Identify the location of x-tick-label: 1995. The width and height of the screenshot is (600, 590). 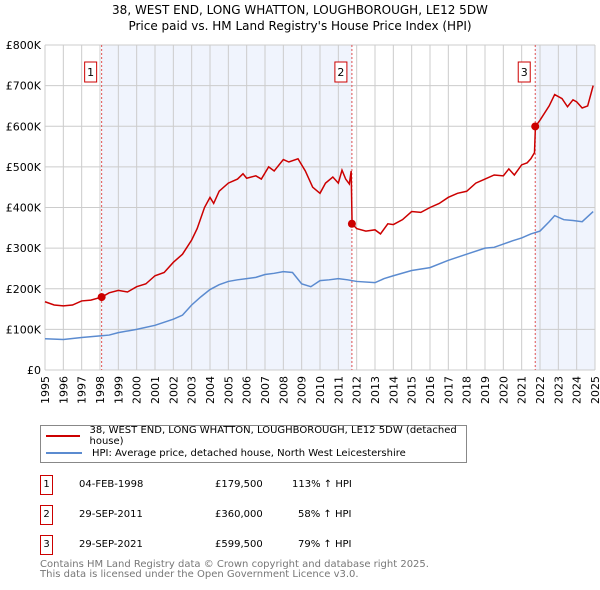
(45, 390).